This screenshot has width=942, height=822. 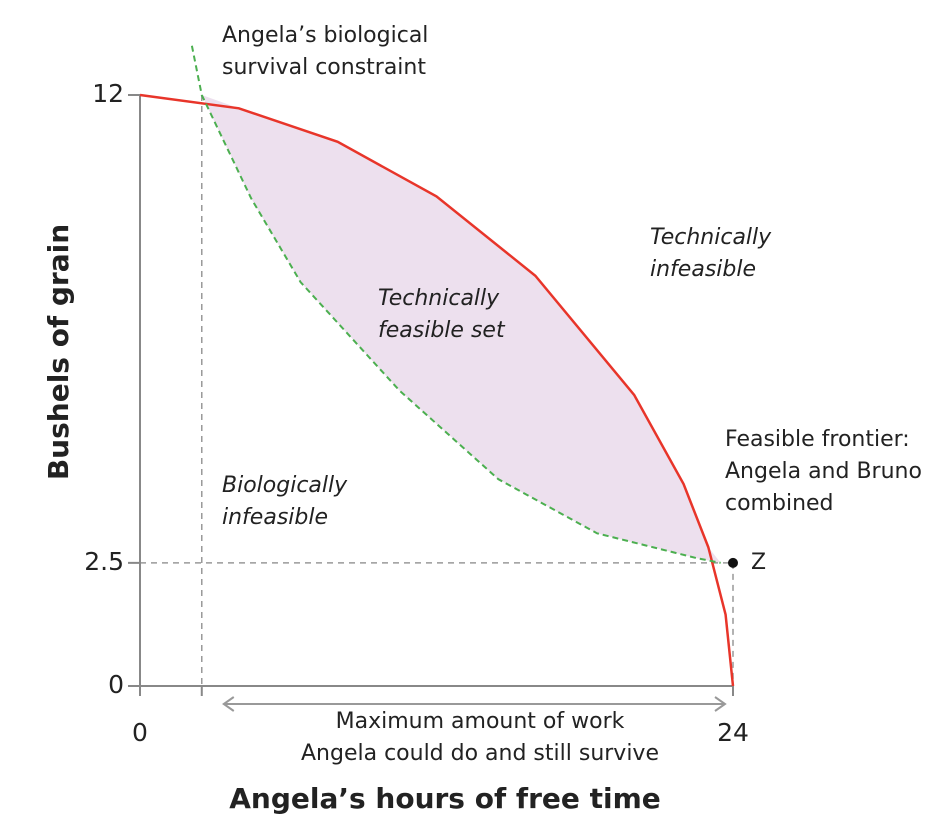 I want to click on y-tick-label: 0, so click(x=116, y=684).